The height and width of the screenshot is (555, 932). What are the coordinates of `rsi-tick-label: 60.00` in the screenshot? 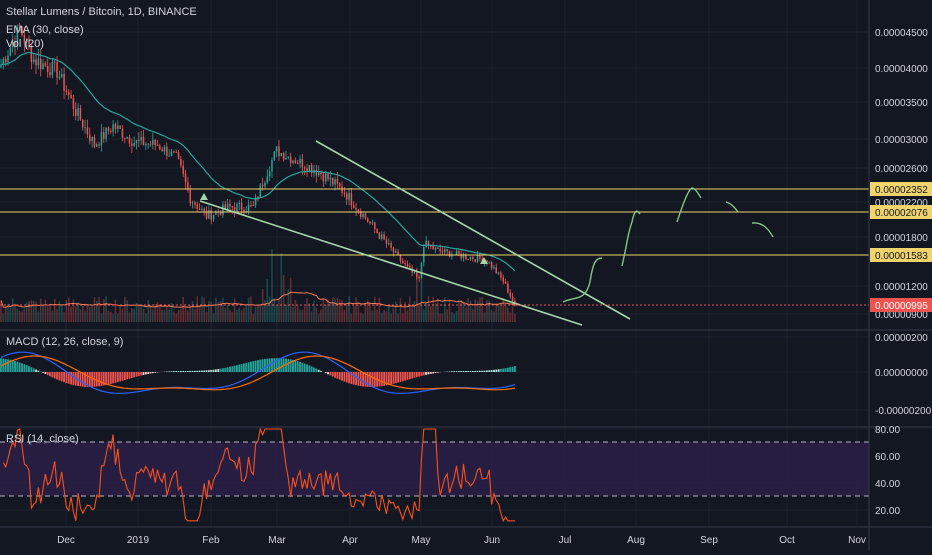 It's located at (887, 457).